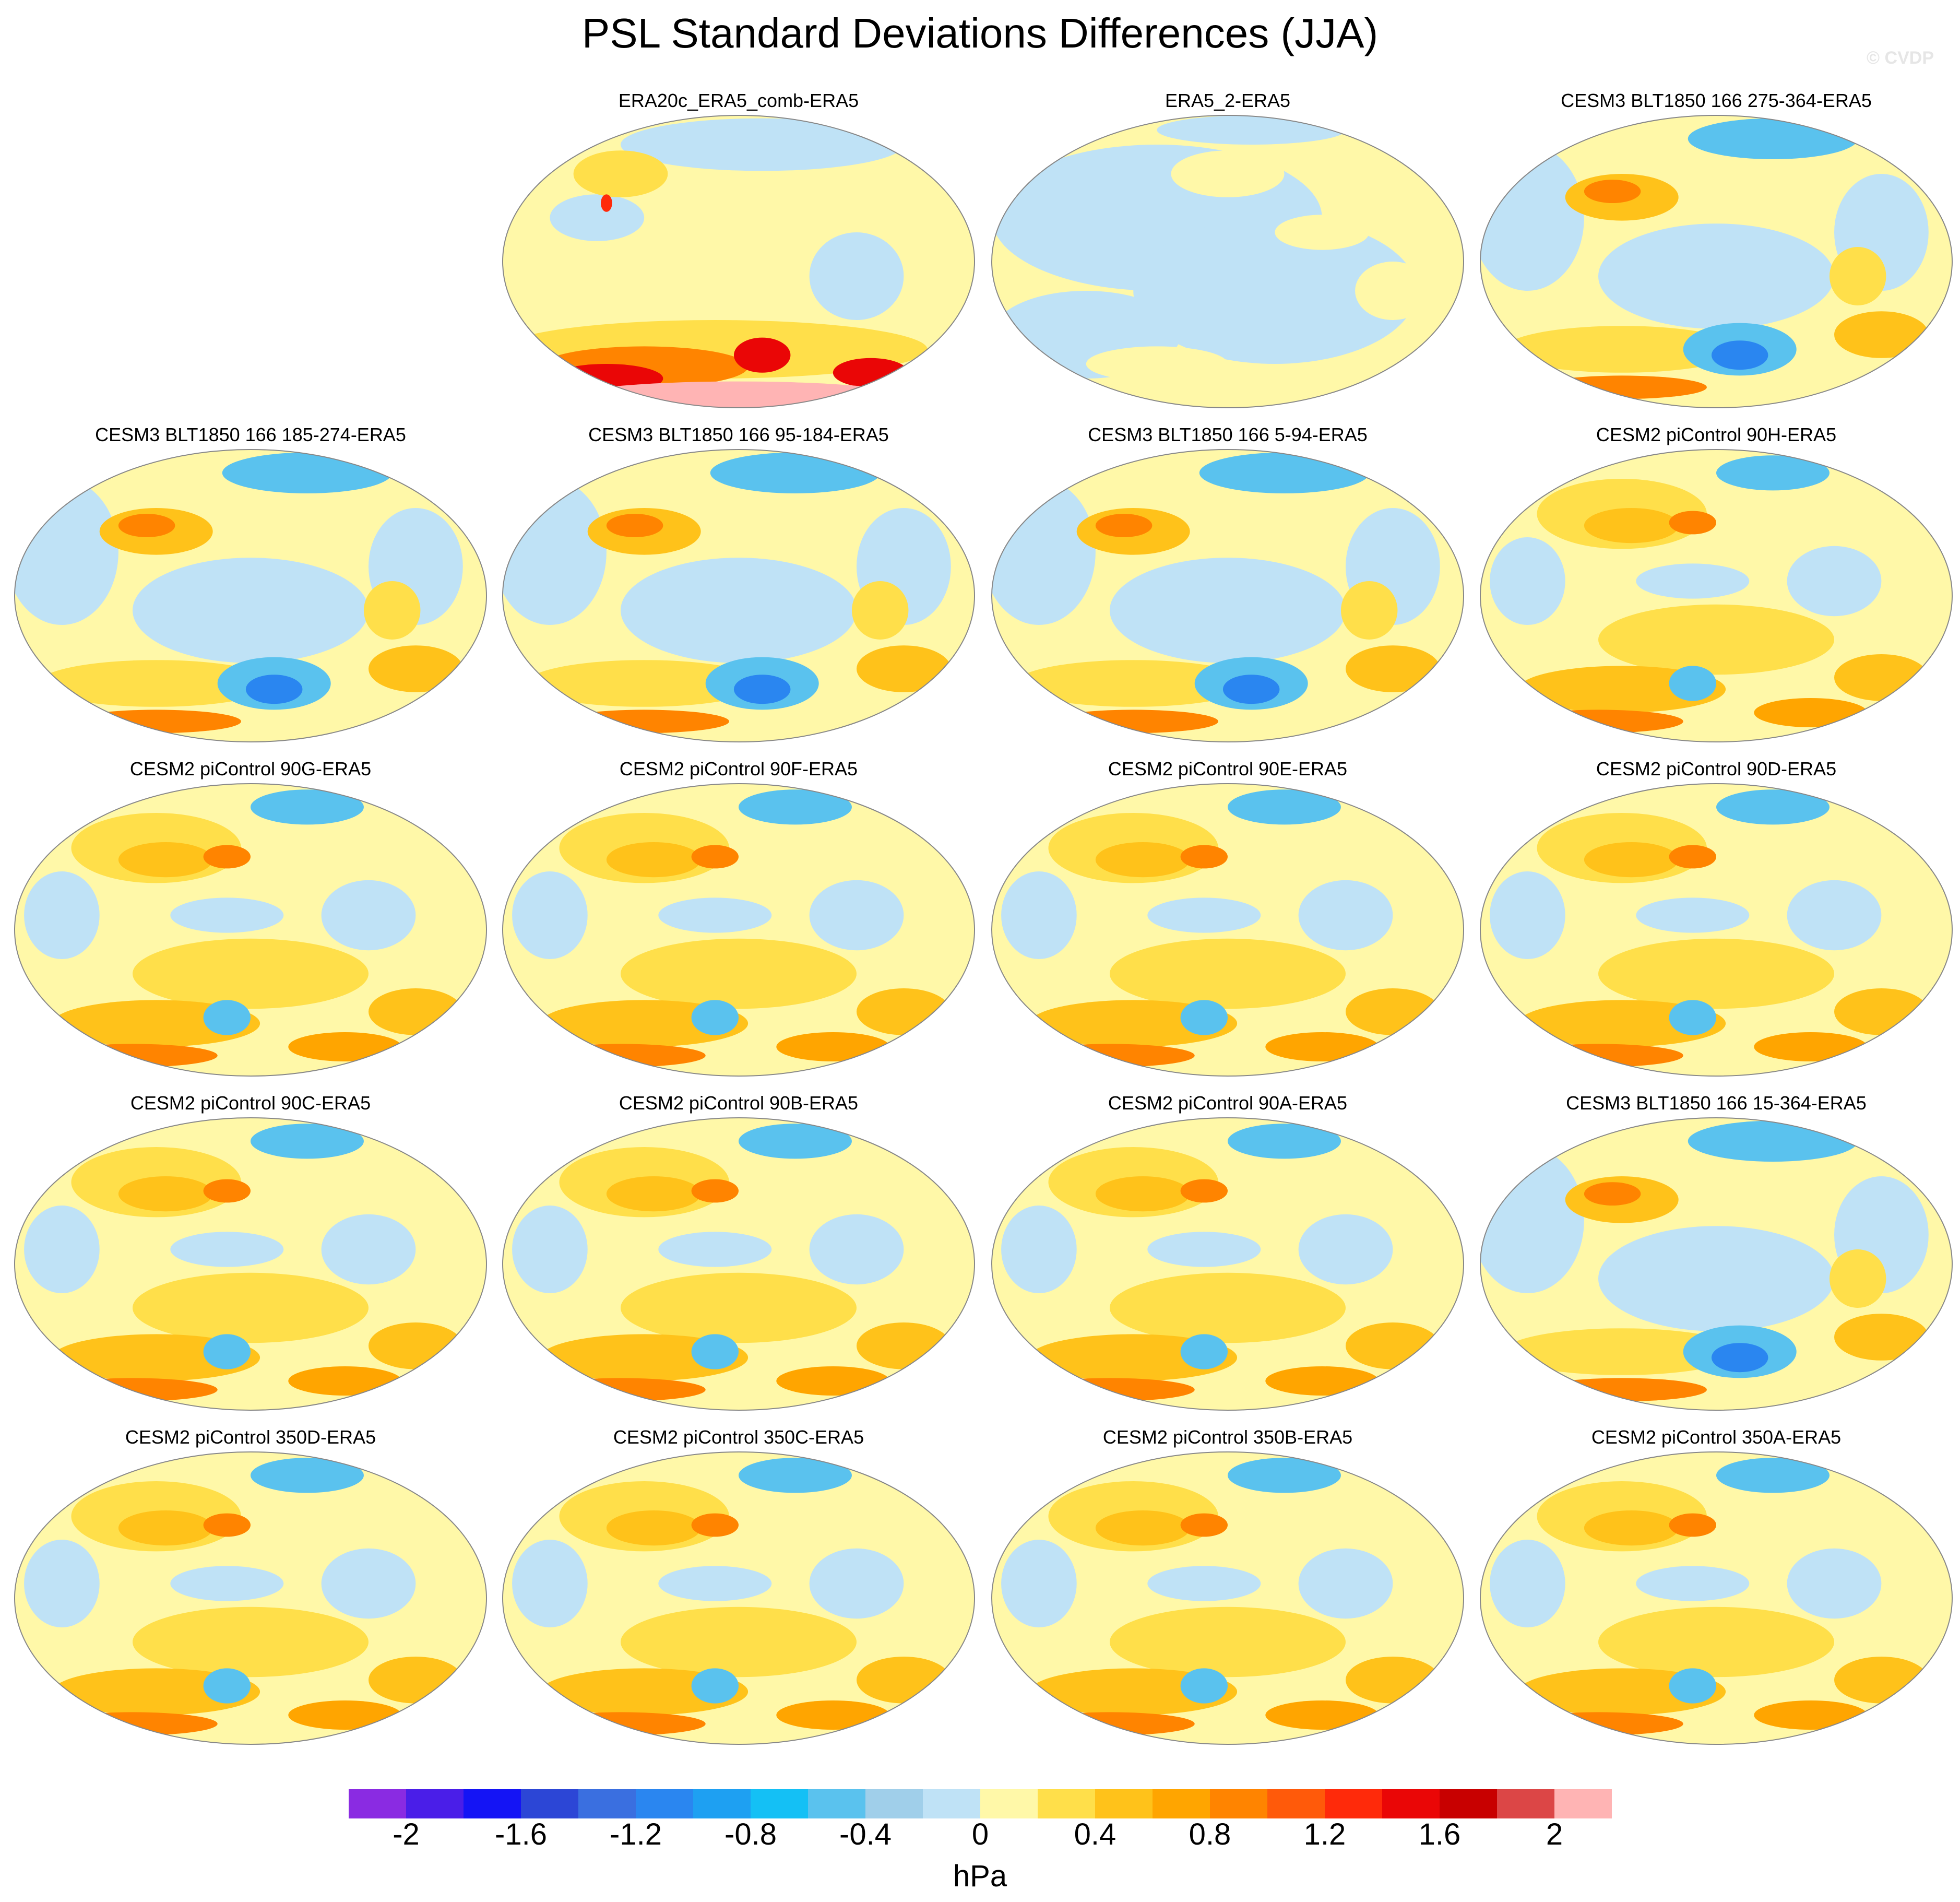 The height and width of the screenshot is (1902, 1960). Describe the element at coordinates (521, 1834) in the screenshot. I see `colorbar-tick-label: -1.6` at that location.